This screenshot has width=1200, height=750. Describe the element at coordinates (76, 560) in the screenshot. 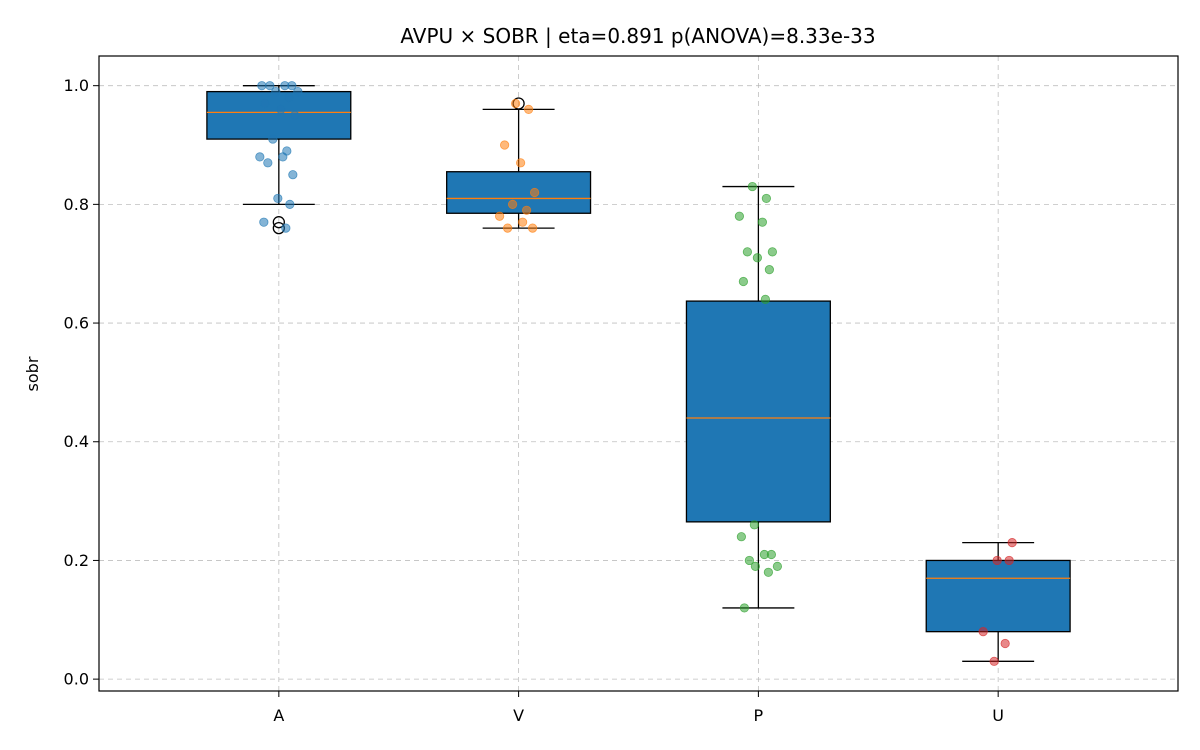

I see `y-tick-label: 0.2` at that location.